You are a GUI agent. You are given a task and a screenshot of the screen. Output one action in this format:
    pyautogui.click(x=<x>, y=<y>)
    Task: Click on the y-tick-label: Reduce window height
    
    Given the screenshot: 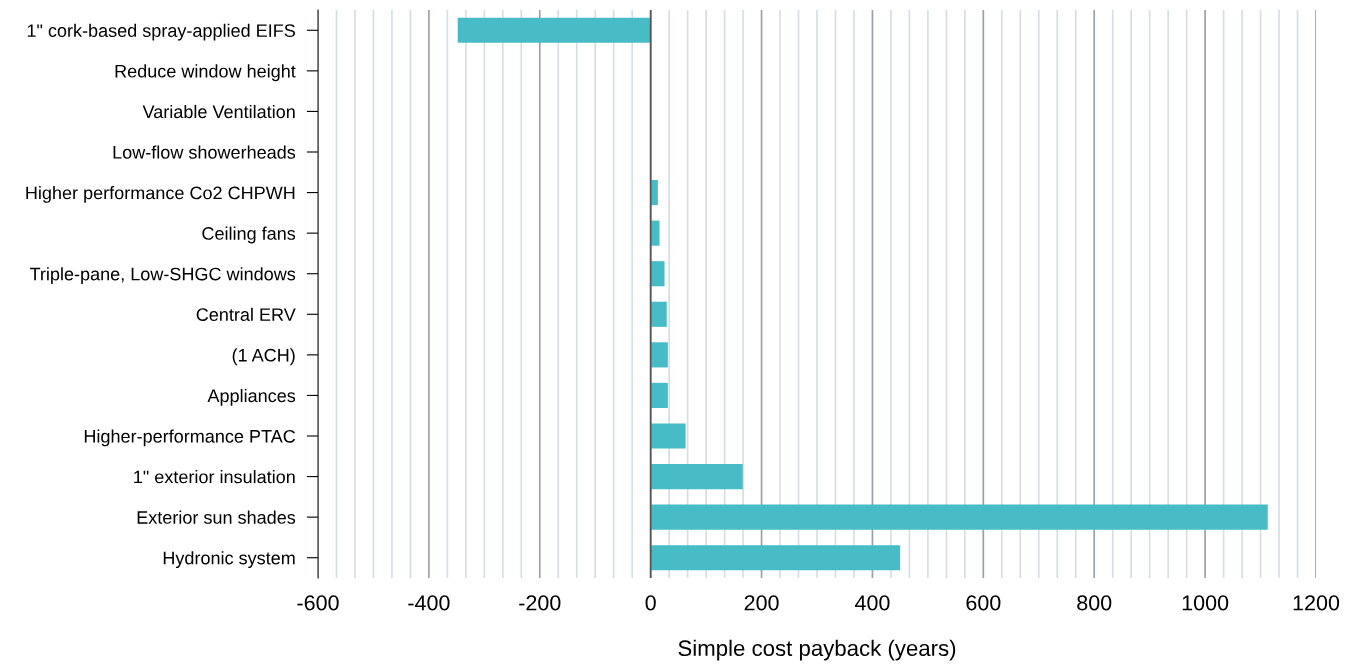 What is the action you would take?
    pyautogui.click(x=205, y=73)
    